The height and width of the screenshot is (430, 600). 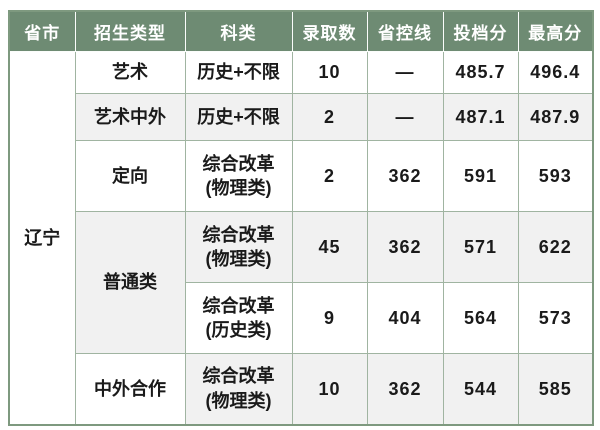 What do you see at coordinates (555, 72) in the screenshot?
I see `cell-highest-score: 496.4` at bounding box center [555, 72].